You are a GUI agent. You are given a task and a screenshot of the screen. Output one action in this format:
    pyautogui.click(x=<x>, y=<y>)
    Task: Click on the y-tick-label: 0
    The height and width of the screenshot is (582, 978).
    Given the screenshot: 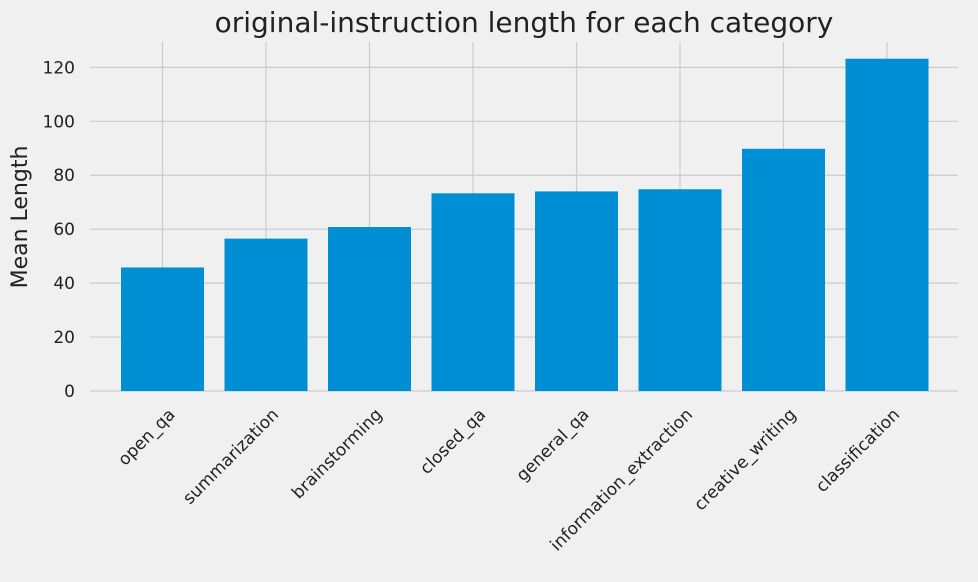 What is the action you would take?
    pyautogui.click(x=69, y=392)
    